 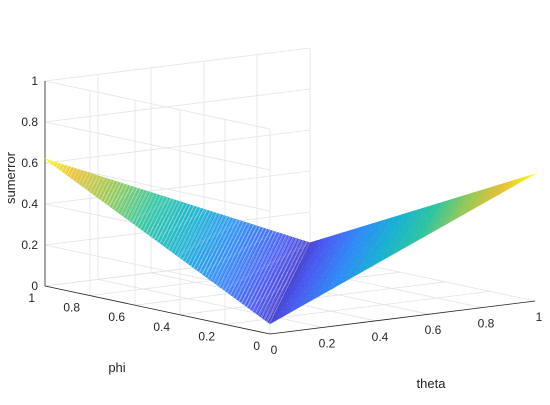 What do you see at coordinates (402, 317) in the screenshot?
I see `theta-axis-line` at bounding box center [402, 317].